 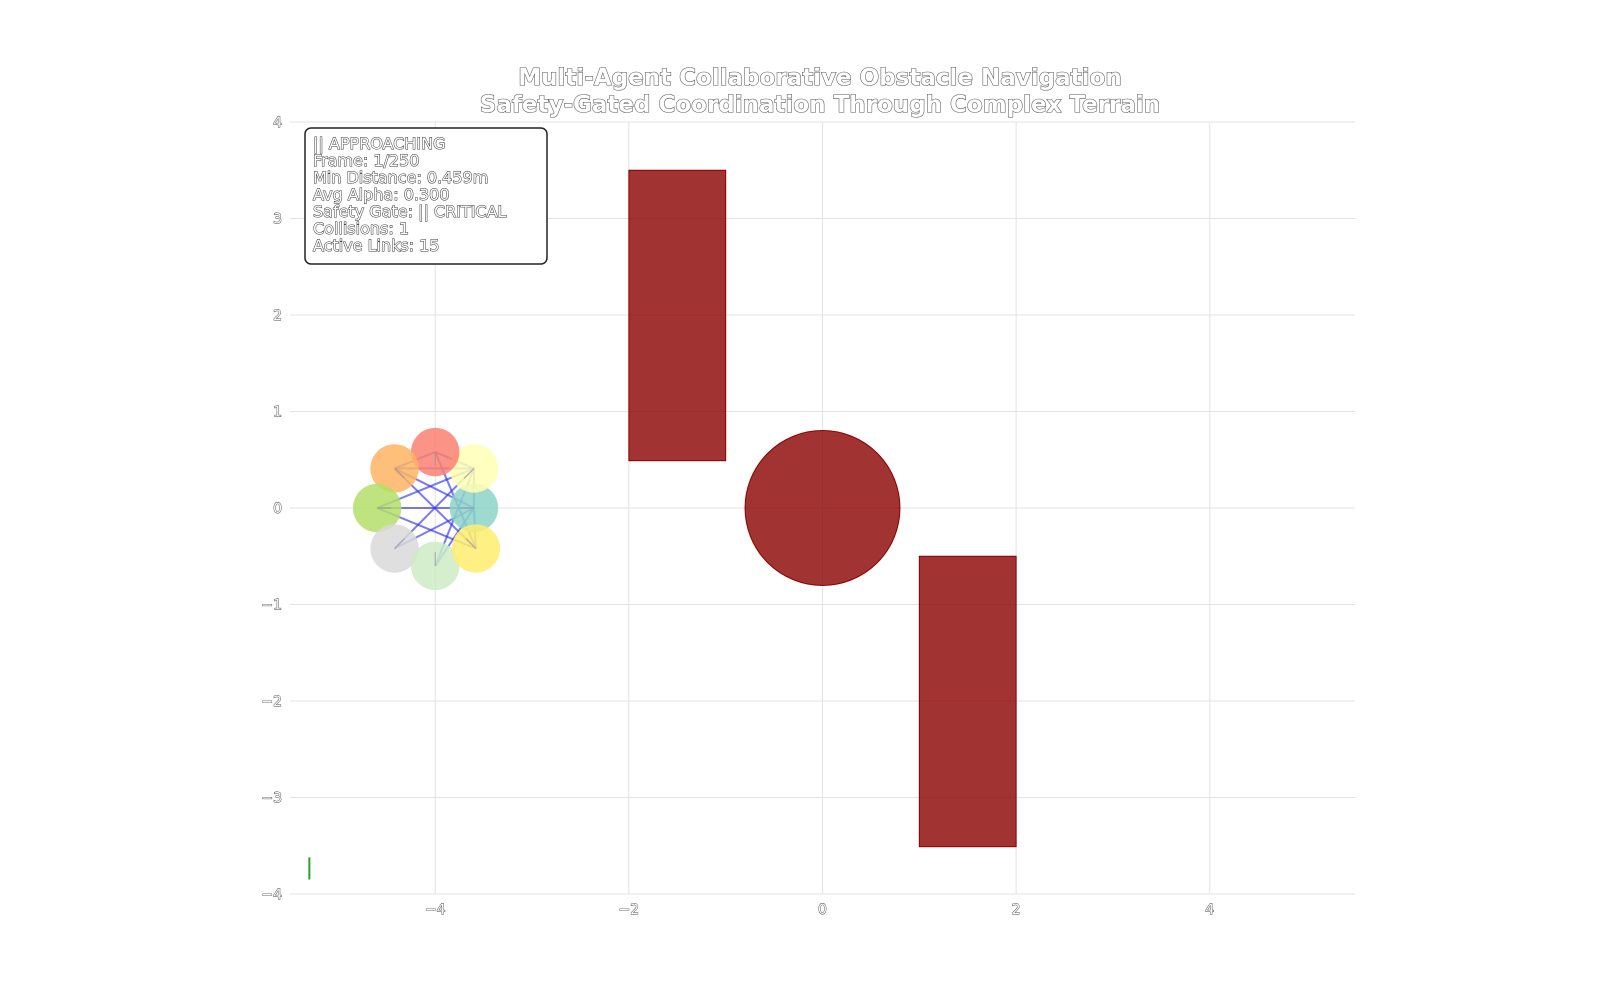 What do you see at coordinates (379, 143) in the screenshot?
I see `info-status: || APPROACHING` at bounding box center [379, 143].